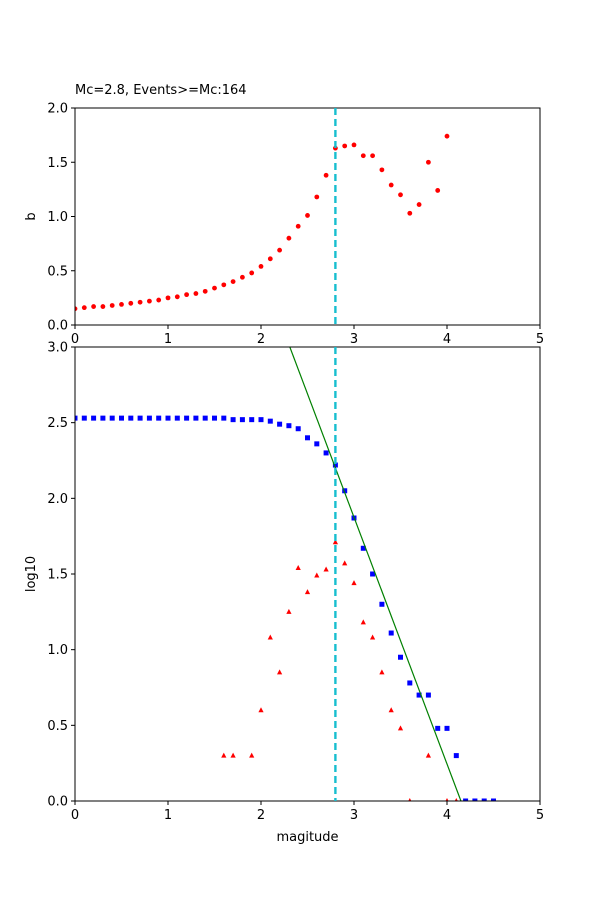 The width and height of the screenshot is (600, 900). I want to click on bottom-x-tick-label: 4, so click(447, 815).